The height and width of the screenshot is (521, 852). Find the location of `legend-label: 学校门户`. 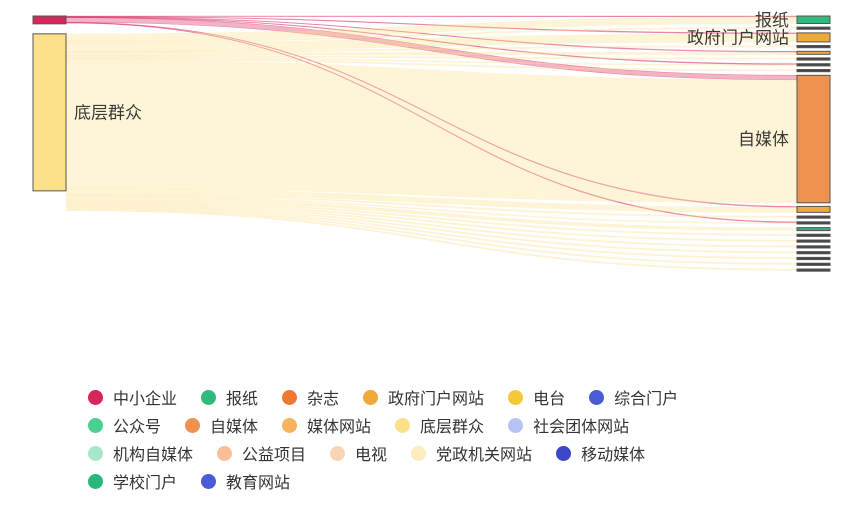

legend-label: 学校门户 is located at coordinates (145, 482).